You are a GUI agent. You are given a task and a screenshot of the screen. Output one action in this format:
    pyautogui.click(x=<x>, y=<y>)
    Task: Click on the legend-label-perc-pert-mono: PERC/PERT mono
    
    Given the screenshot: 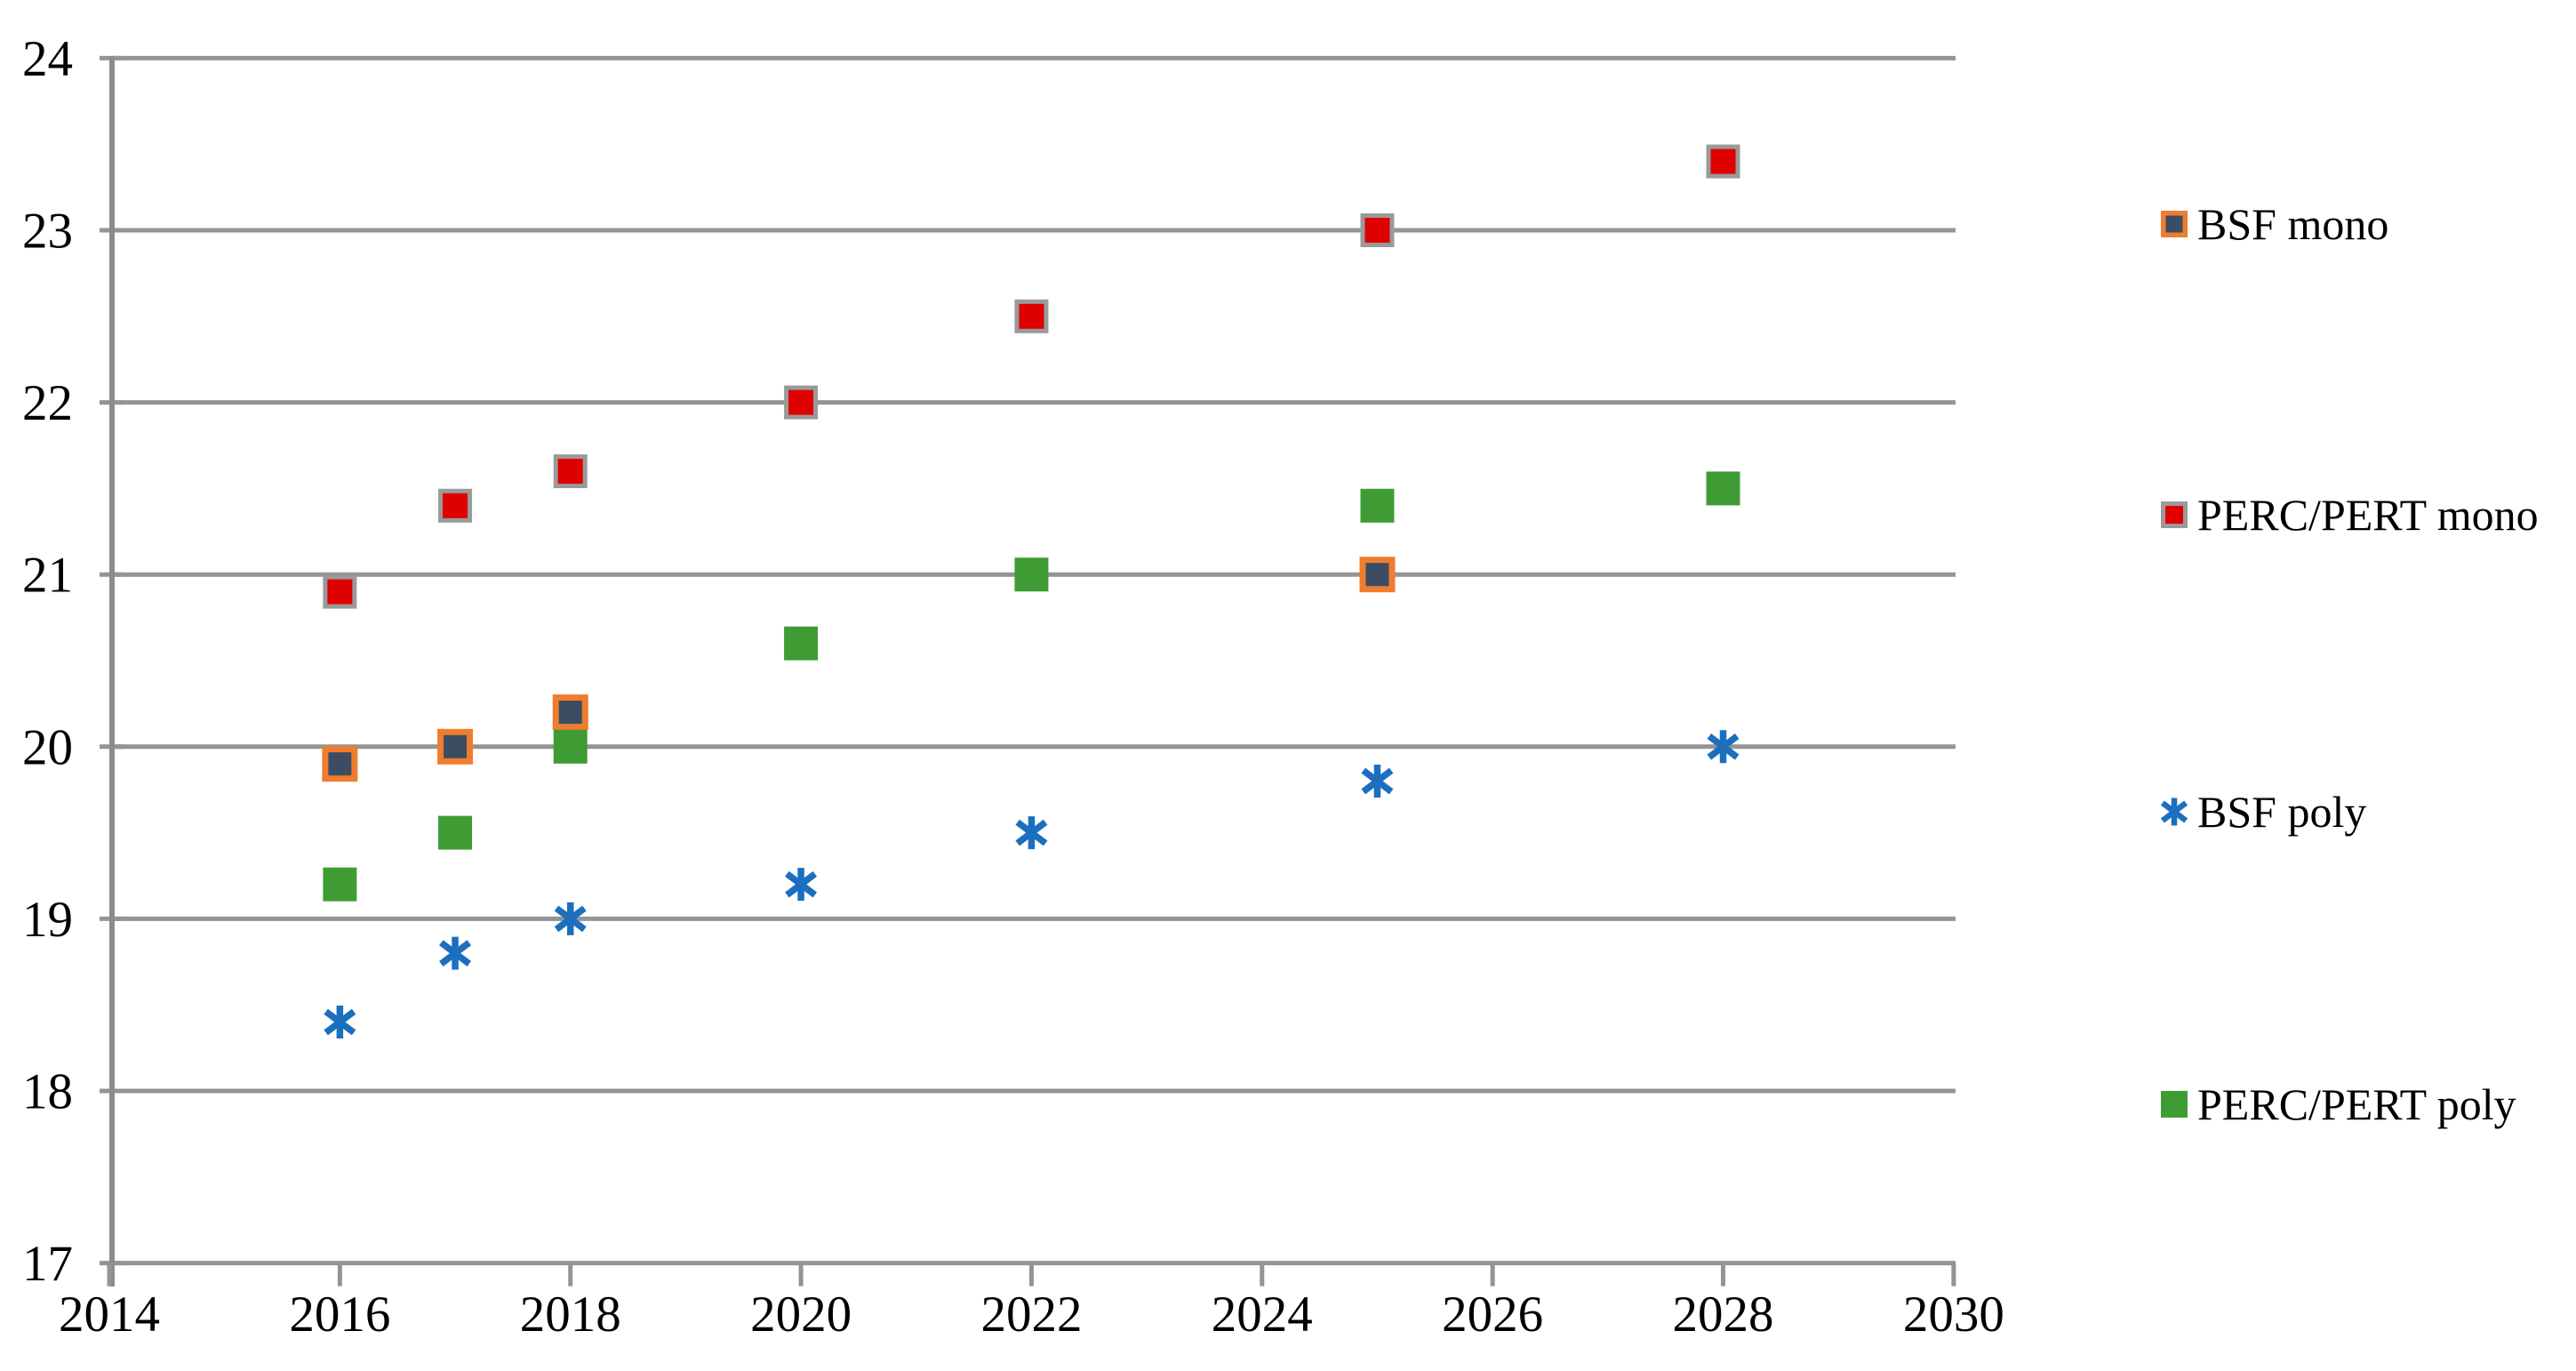 What is the action you would take?
    pyautogui.click(x=2368, y=515)
    